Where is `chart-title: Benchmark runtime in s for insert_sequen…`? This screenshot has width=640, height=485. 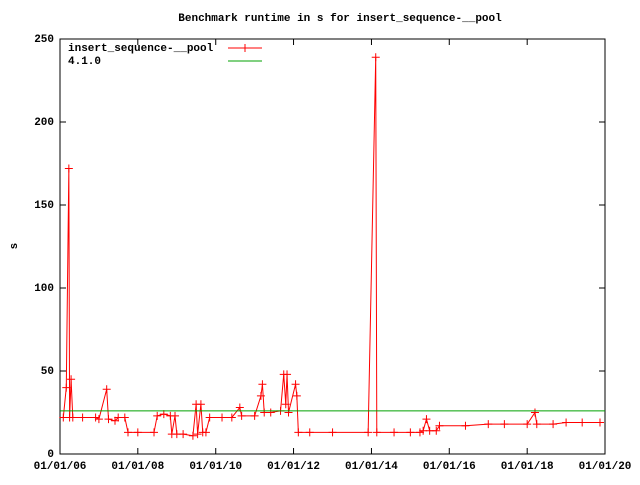 chart-title: Benchmark runtime in s for insert_sequen… is located at coordinates (340, 19).